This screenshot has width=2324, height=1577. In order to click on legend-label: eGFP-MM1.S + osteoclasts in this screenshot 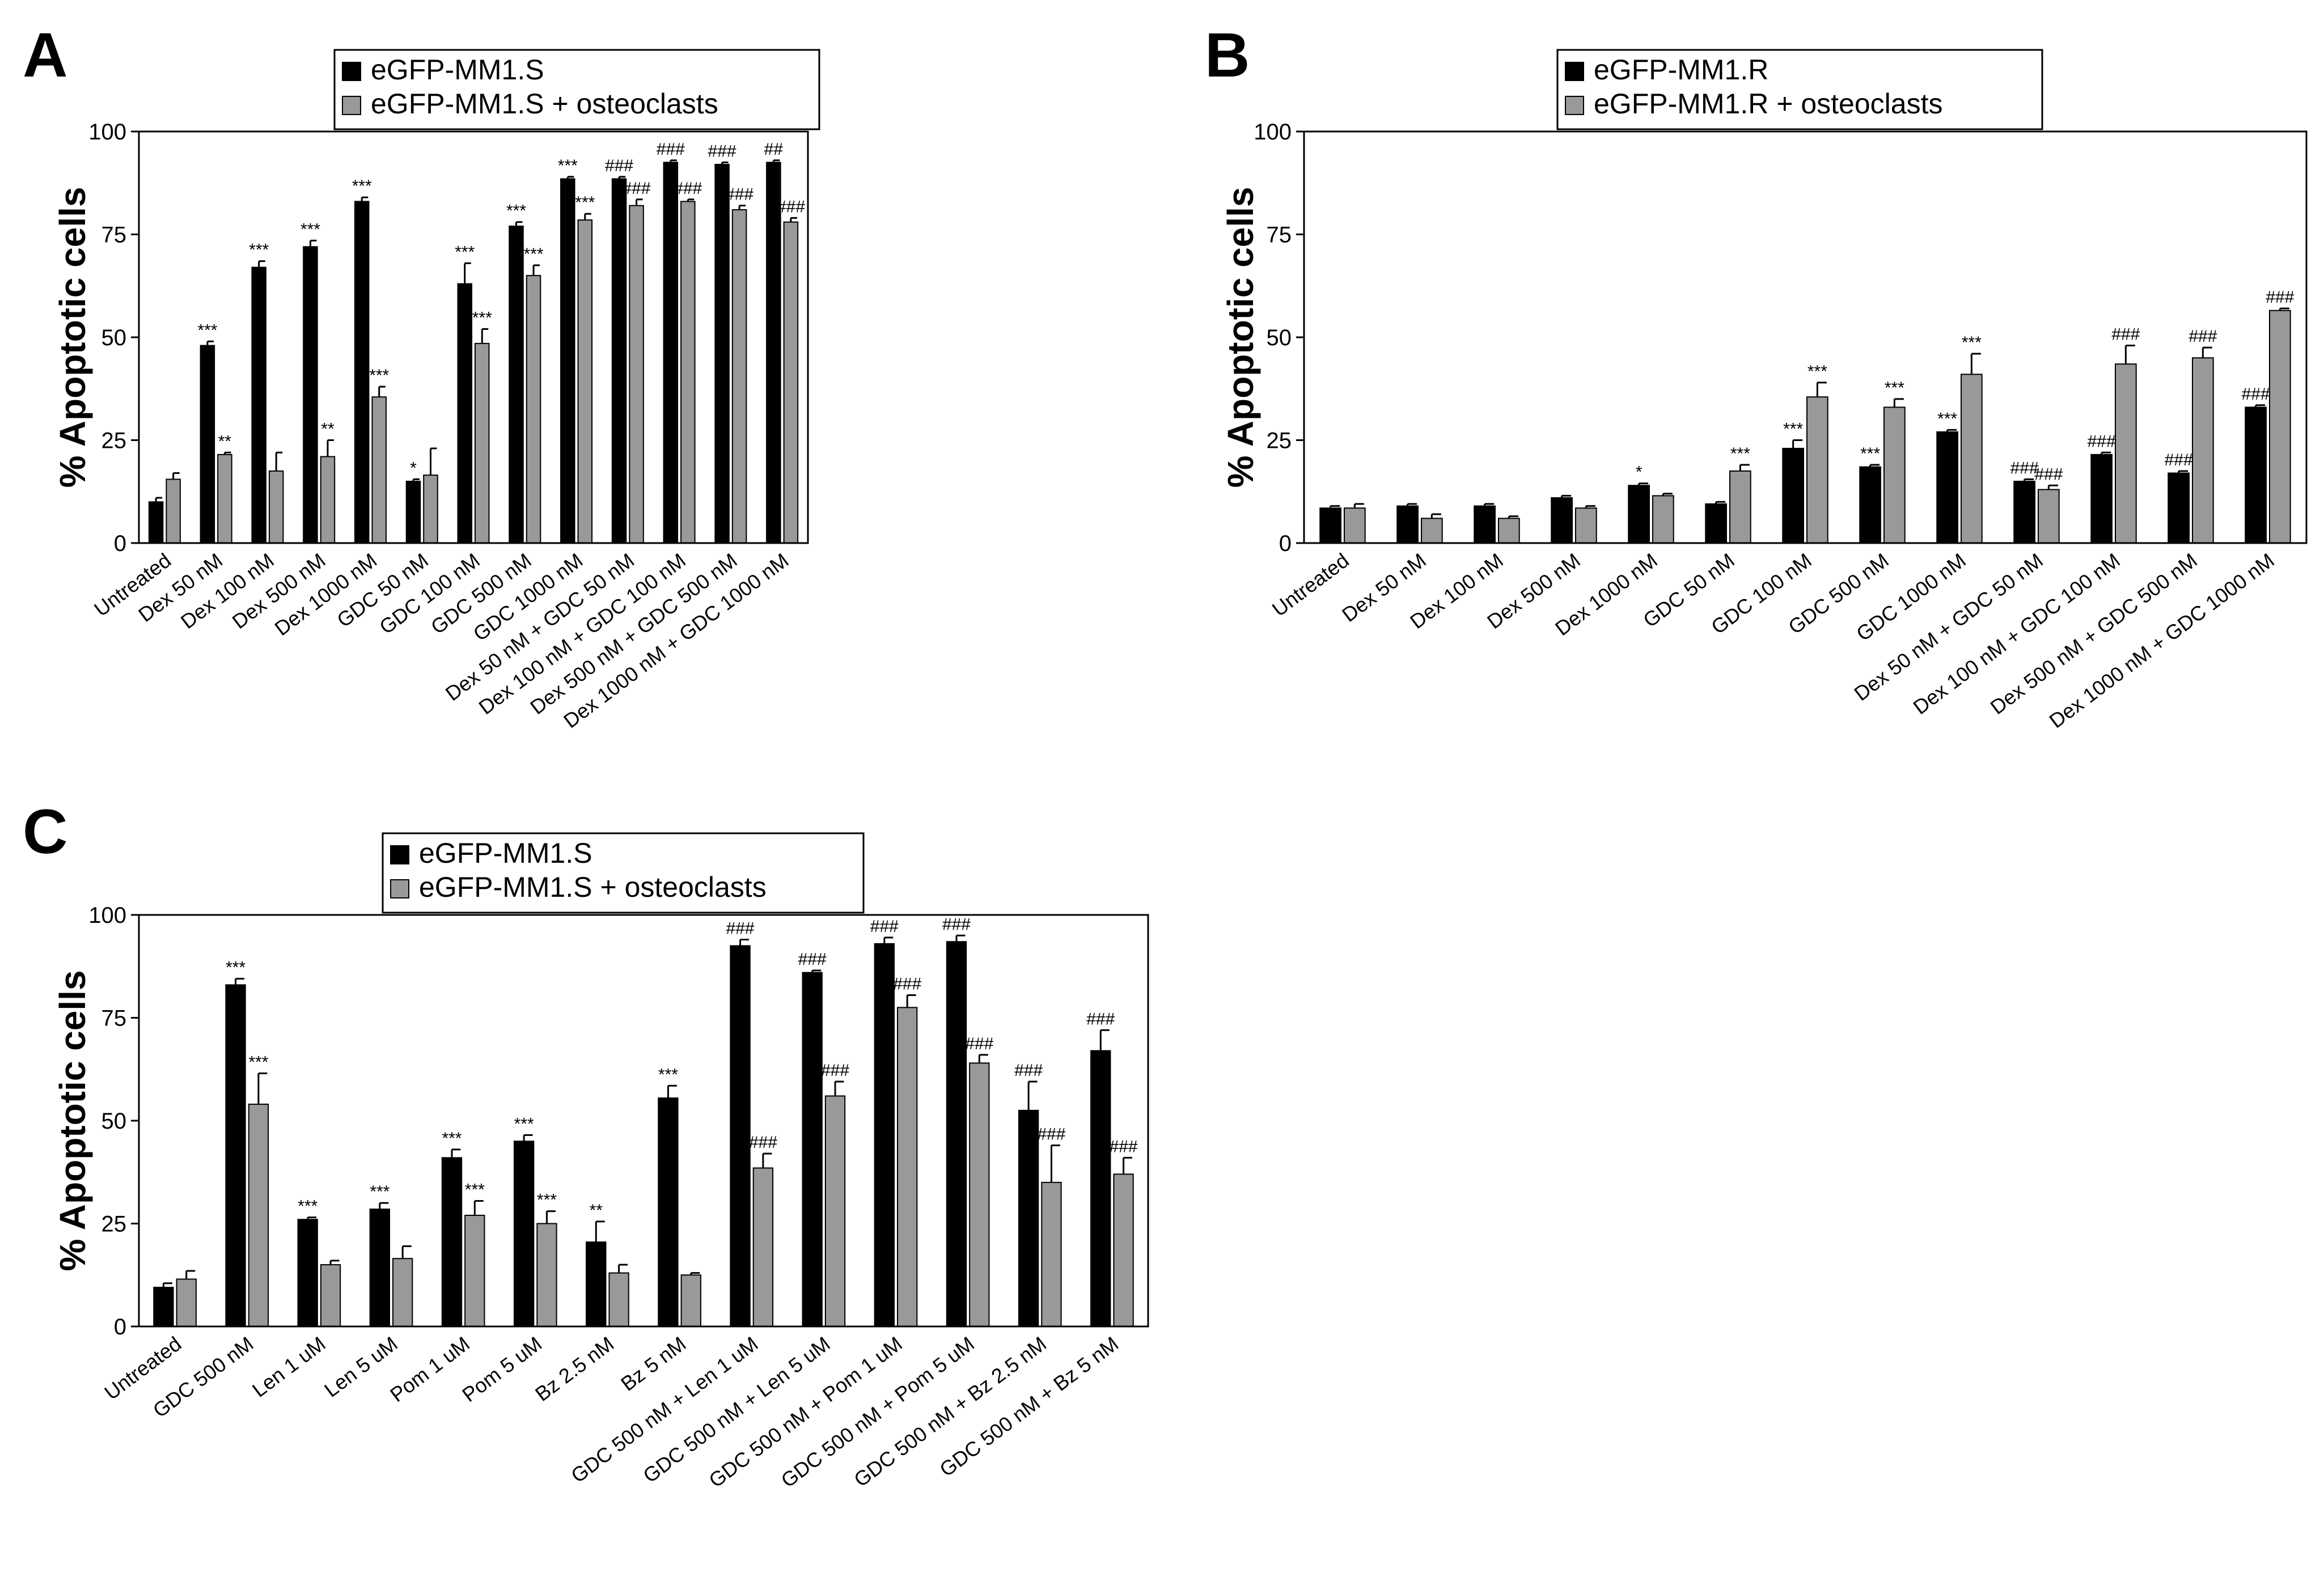, I will do `click(593, 887)`.